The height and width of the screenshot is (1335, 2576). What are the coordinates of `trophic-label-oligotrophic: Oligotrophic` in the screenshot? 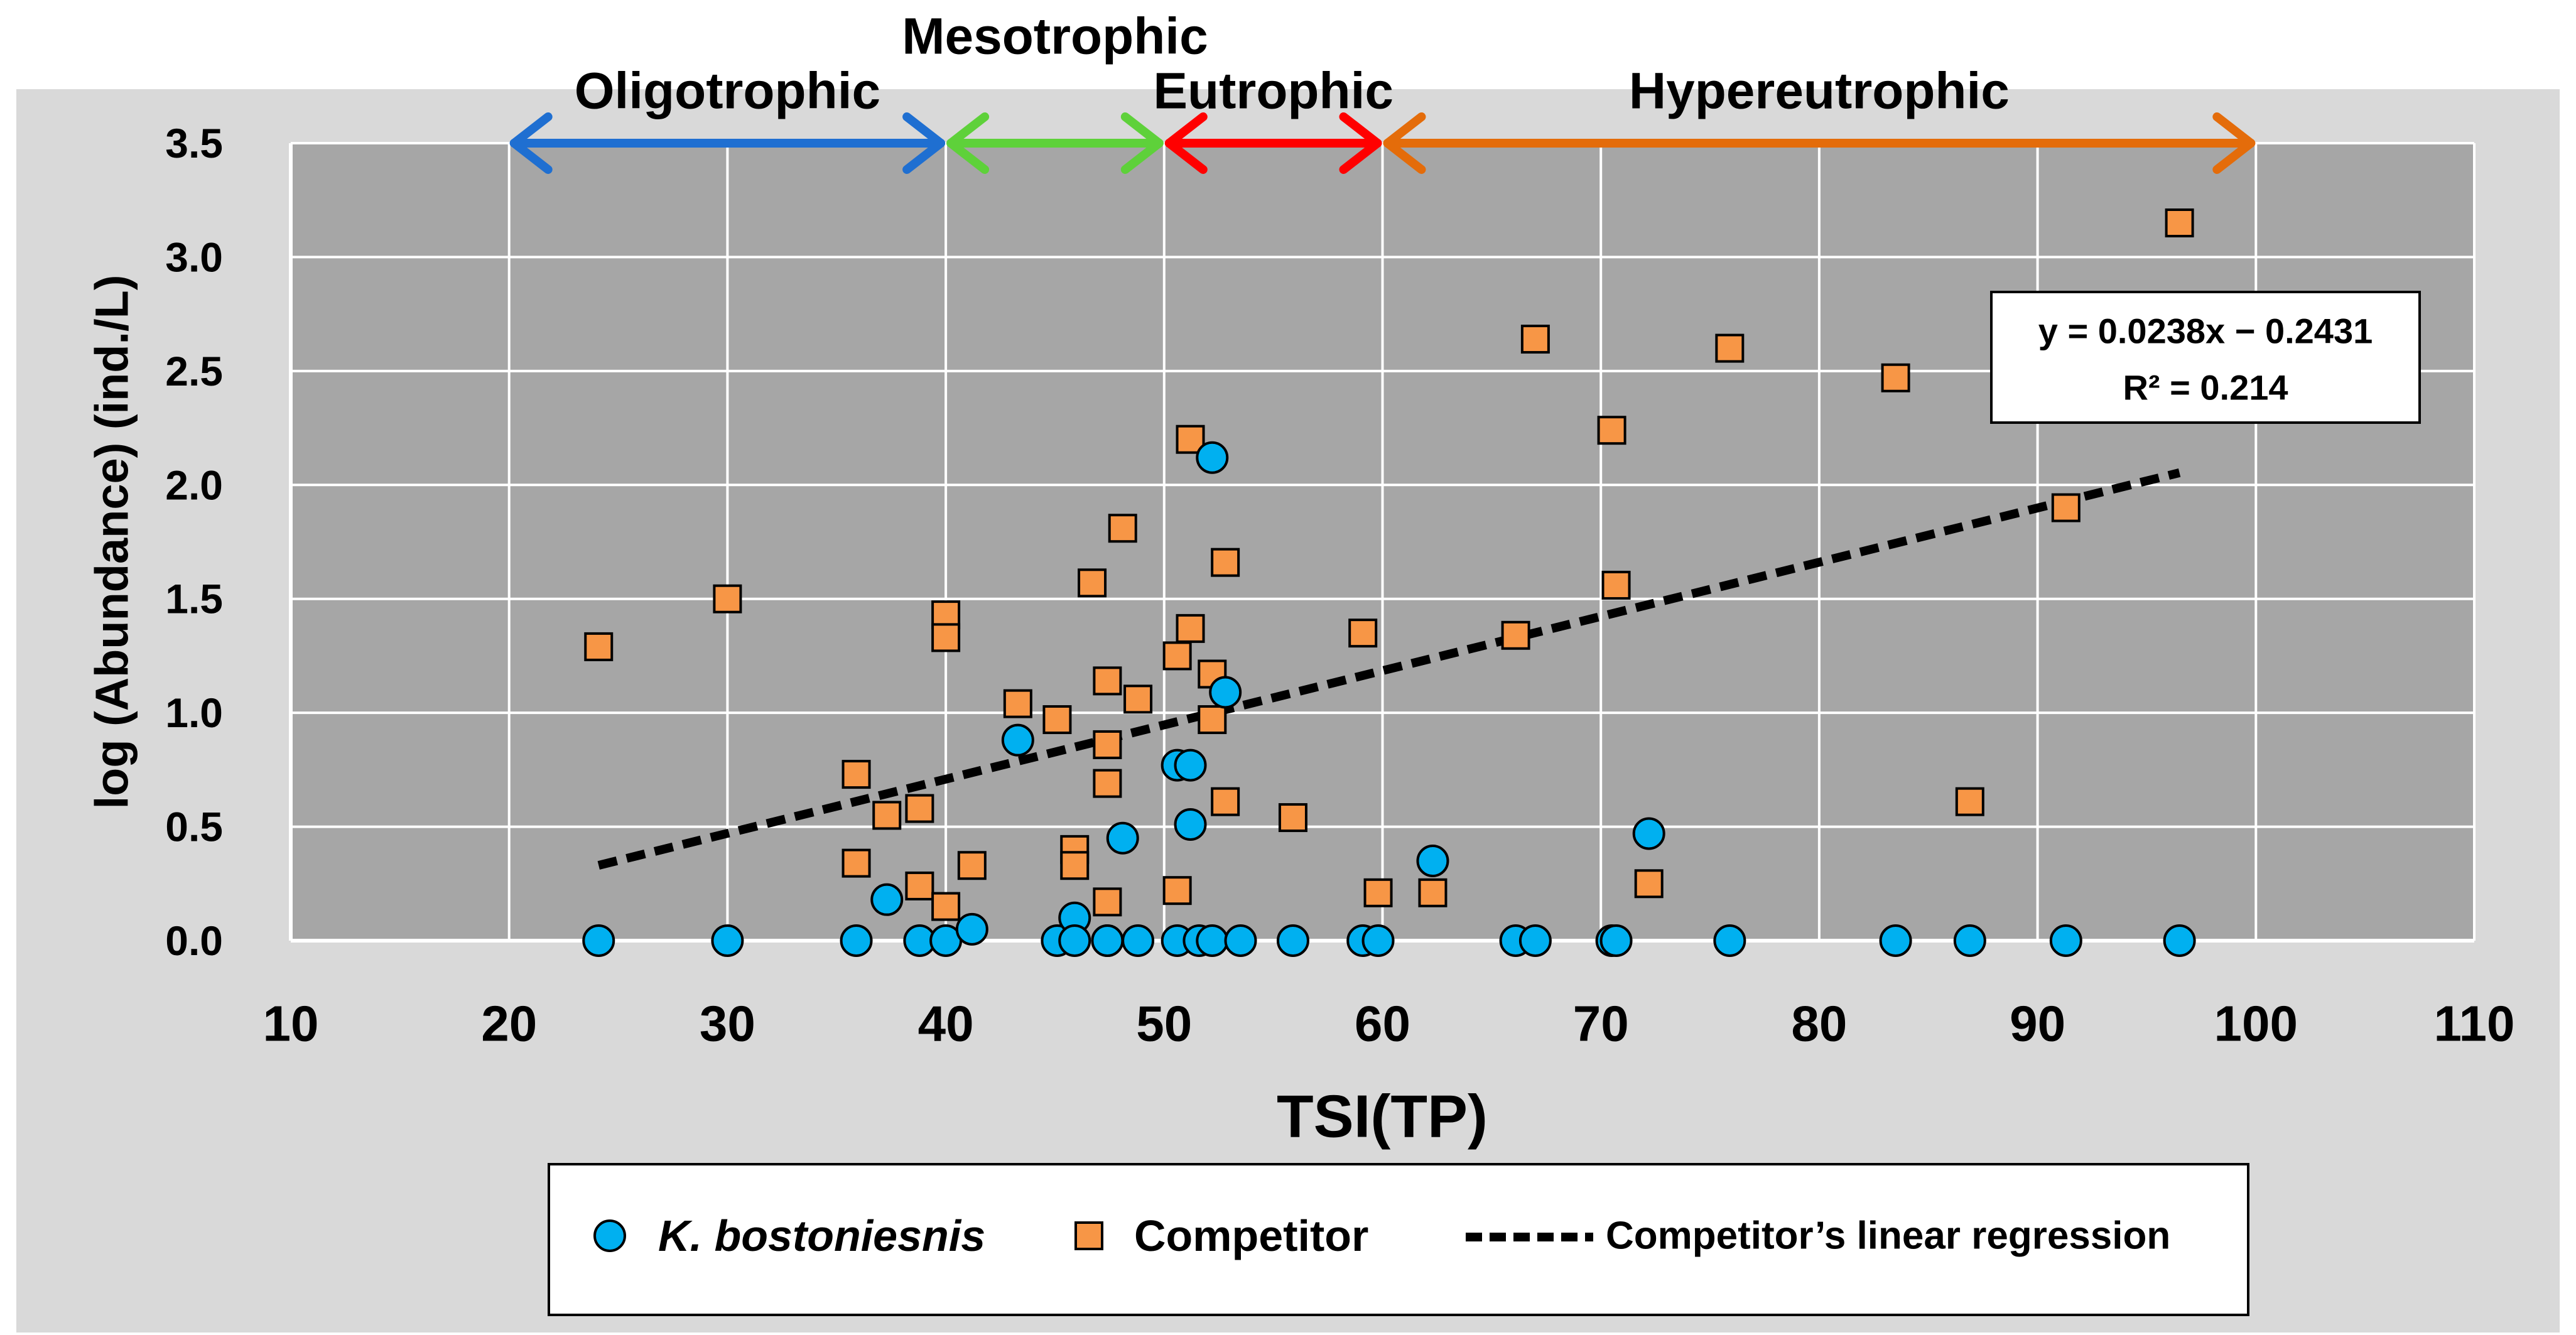 It's located at (727, 91).